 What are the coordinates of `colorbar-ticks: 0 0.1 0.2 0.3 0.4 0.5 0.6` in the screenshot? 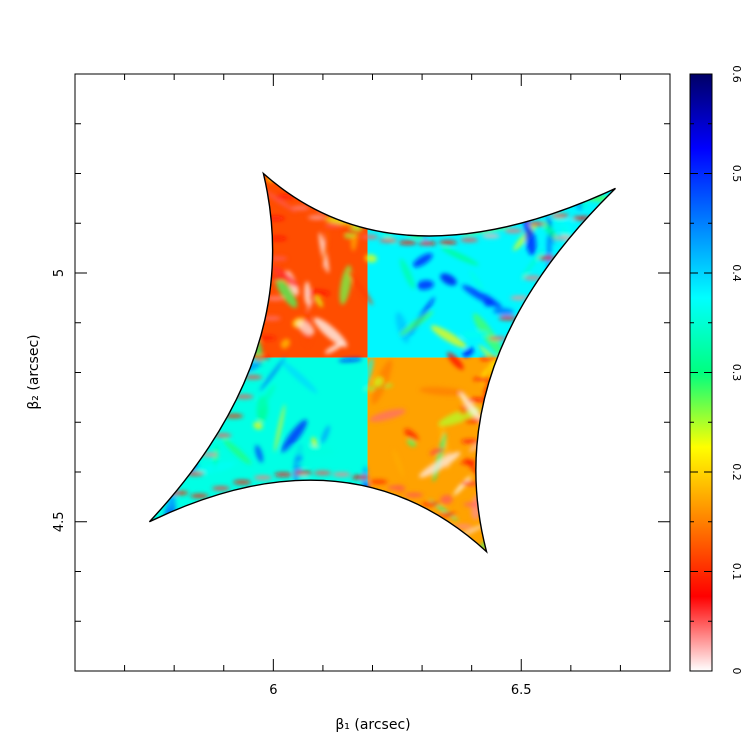 It's located at (716, 370).